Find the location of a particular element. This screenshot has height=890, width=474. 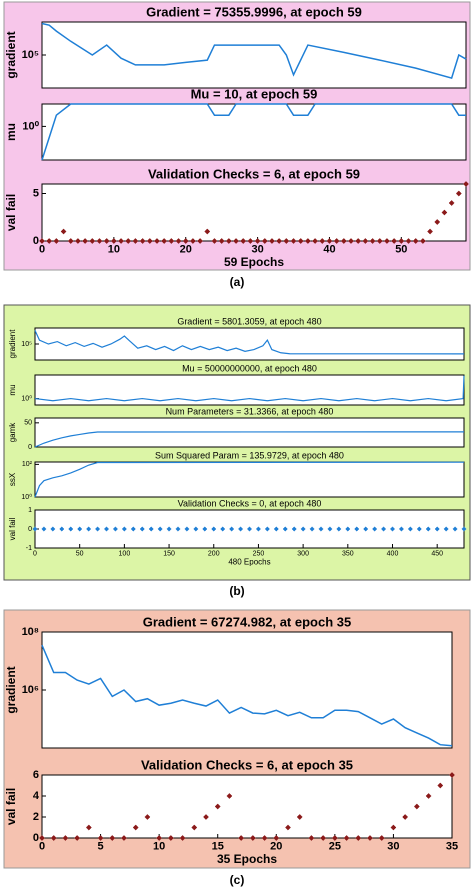

y-tick-label: 2 is located at coordinates (36, 817).